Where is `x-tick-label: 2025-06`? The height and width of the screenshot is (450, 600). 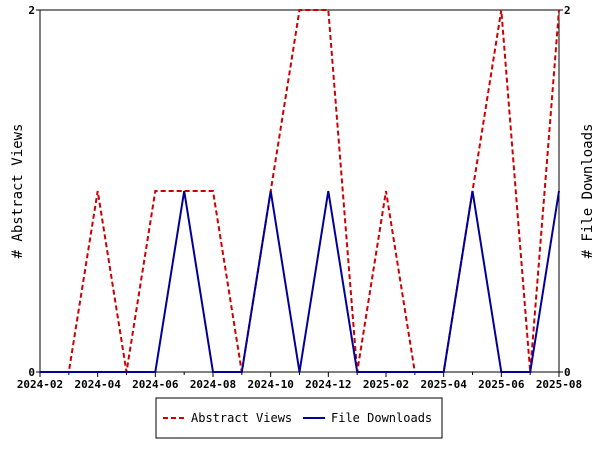 x-tick-label: 2025-06 is located at coordinates (501, 384).